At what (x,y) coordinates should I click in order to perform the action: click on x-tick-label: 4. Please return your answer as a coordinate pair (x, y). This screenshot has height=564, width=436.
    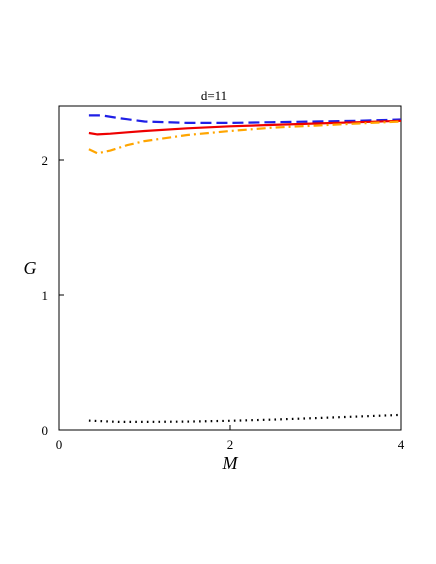
    Looking at the image, I should click on (401, 444).